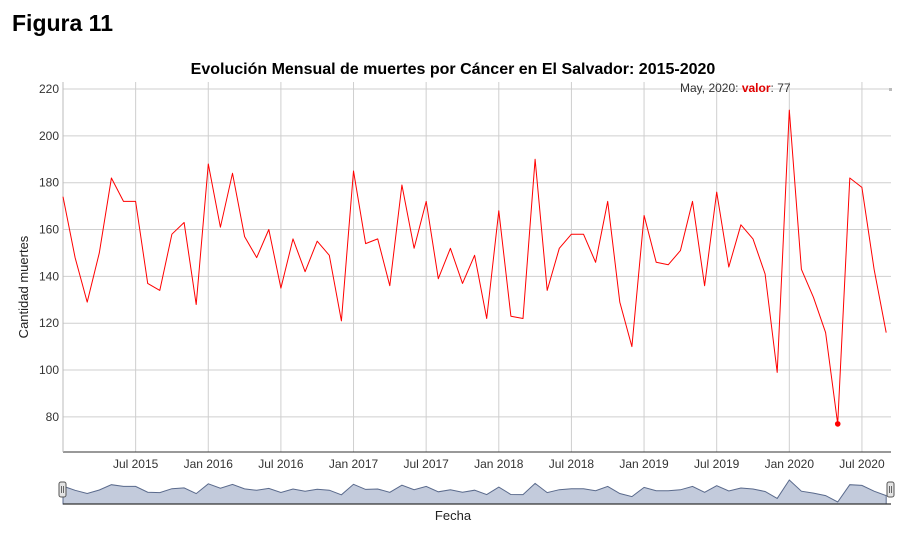 The height and width of the screenshot is (540, 915). Describe the element at coordinates (136, 464) in the screenshot. I see `x-tick-label: Jul 2015` at that location.